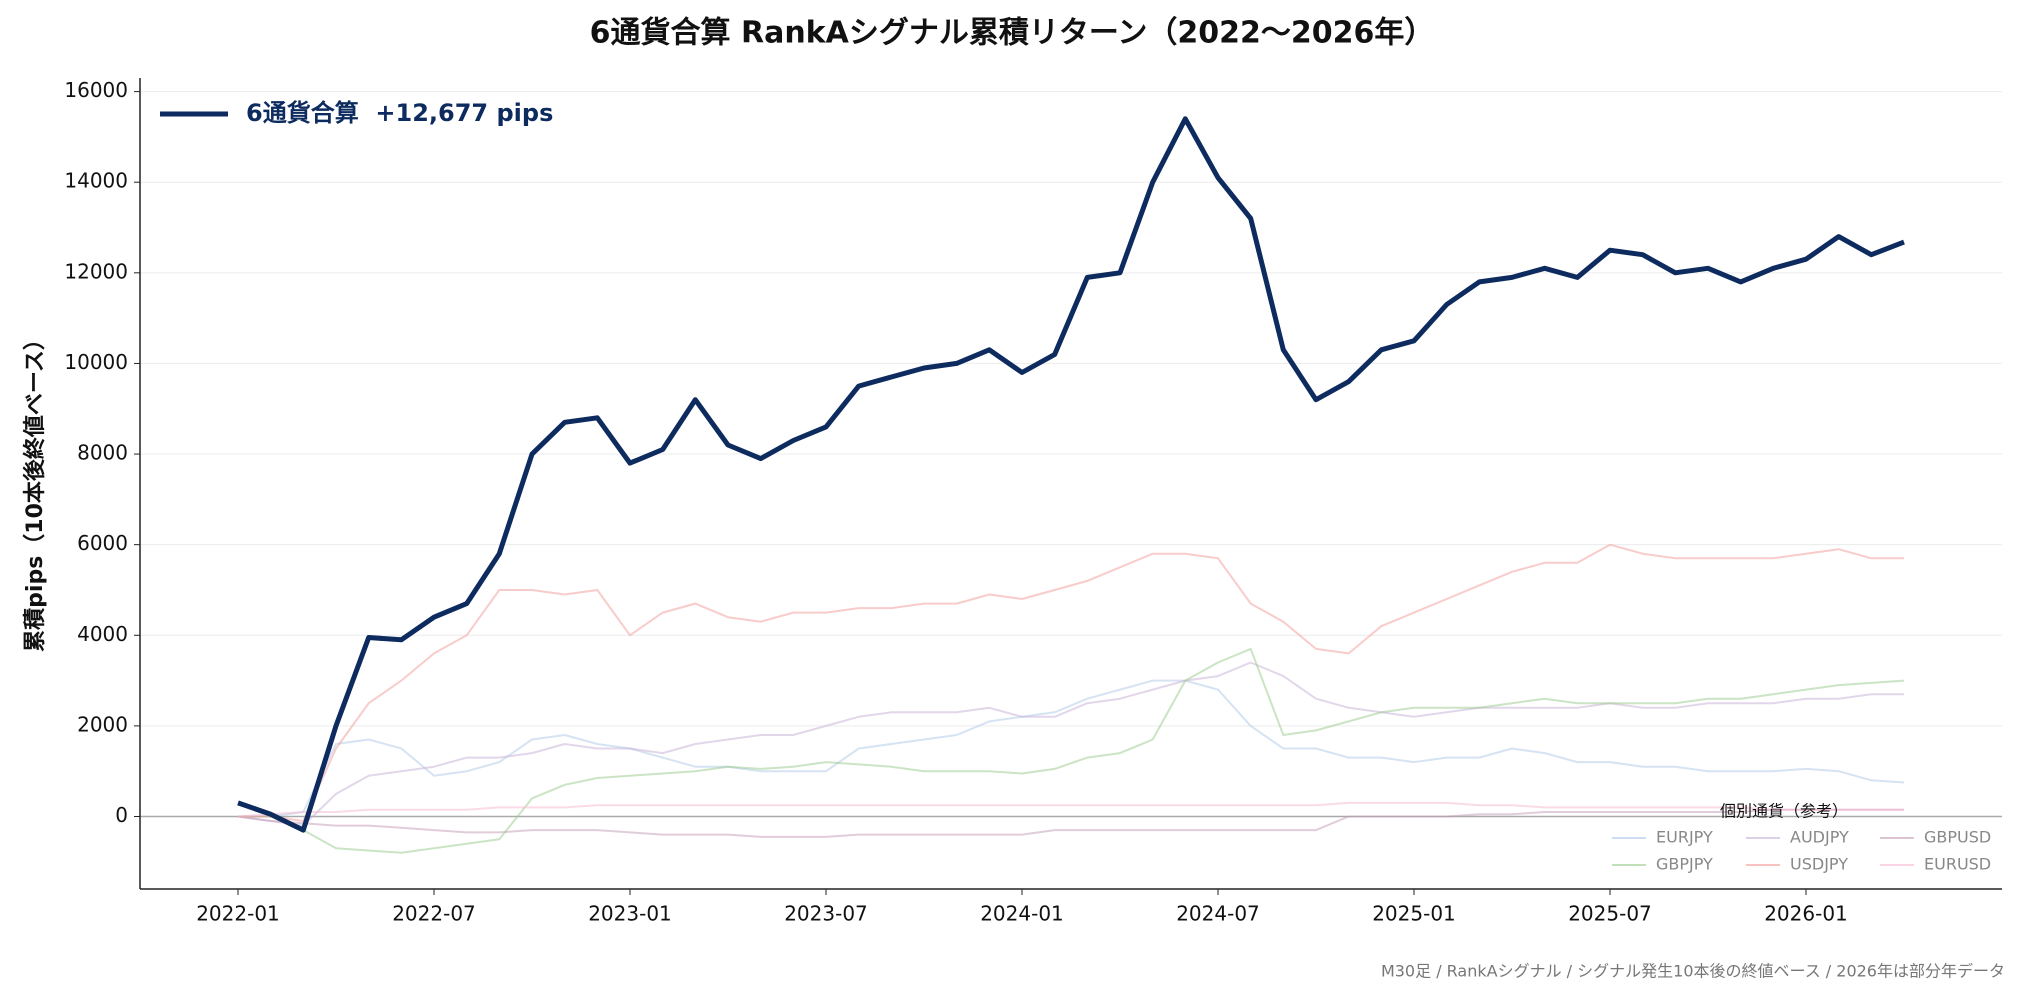  I want to click on y-tick-label: 16000, so click(96, 90).